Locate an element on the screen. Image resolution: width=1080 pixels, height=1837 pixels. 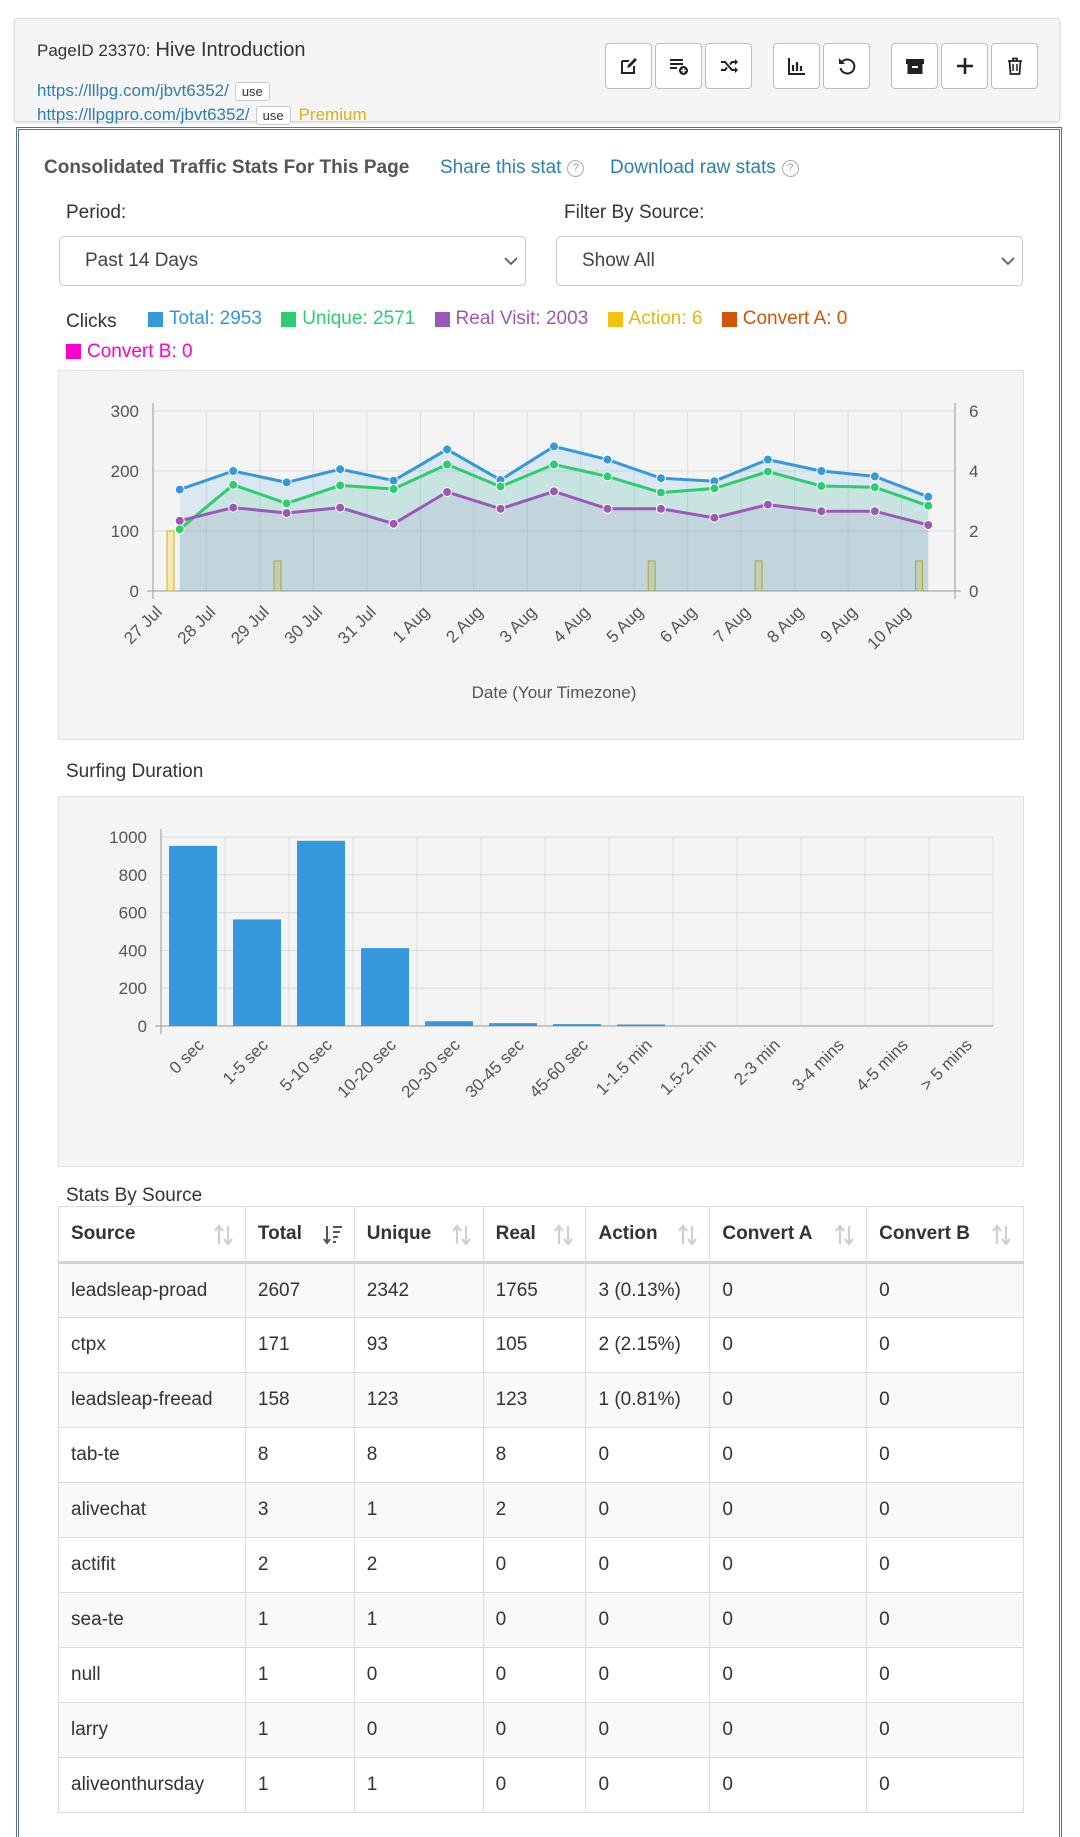
y2-tick-label: 4 is located at coordinates (973, 471).